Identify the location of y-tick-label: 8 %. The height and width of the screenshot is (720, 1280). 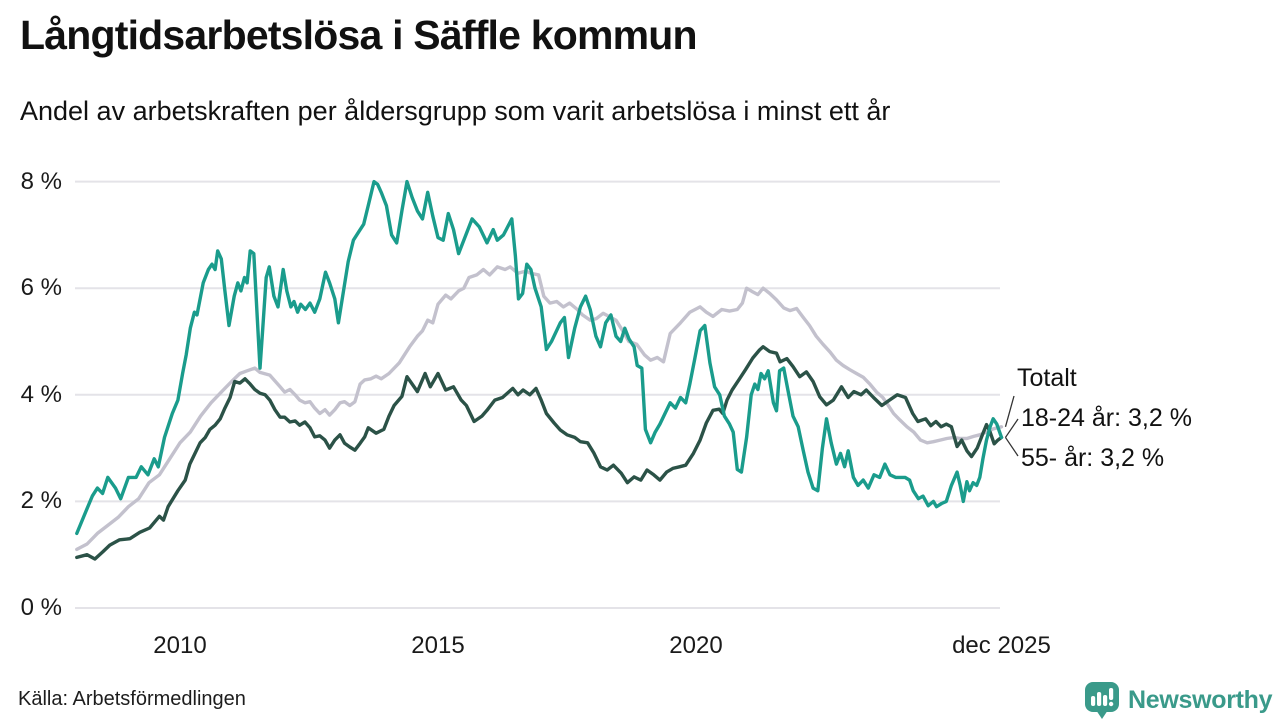
(41, 181).